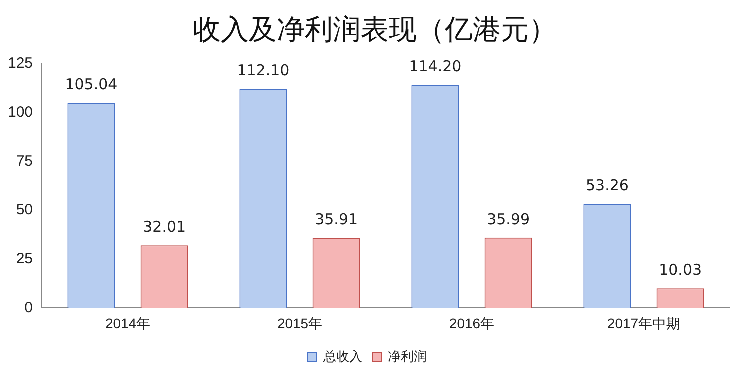 This screenshot has height=376, width=750. I want to click on y-tick-label: 0, so click(29, 307).